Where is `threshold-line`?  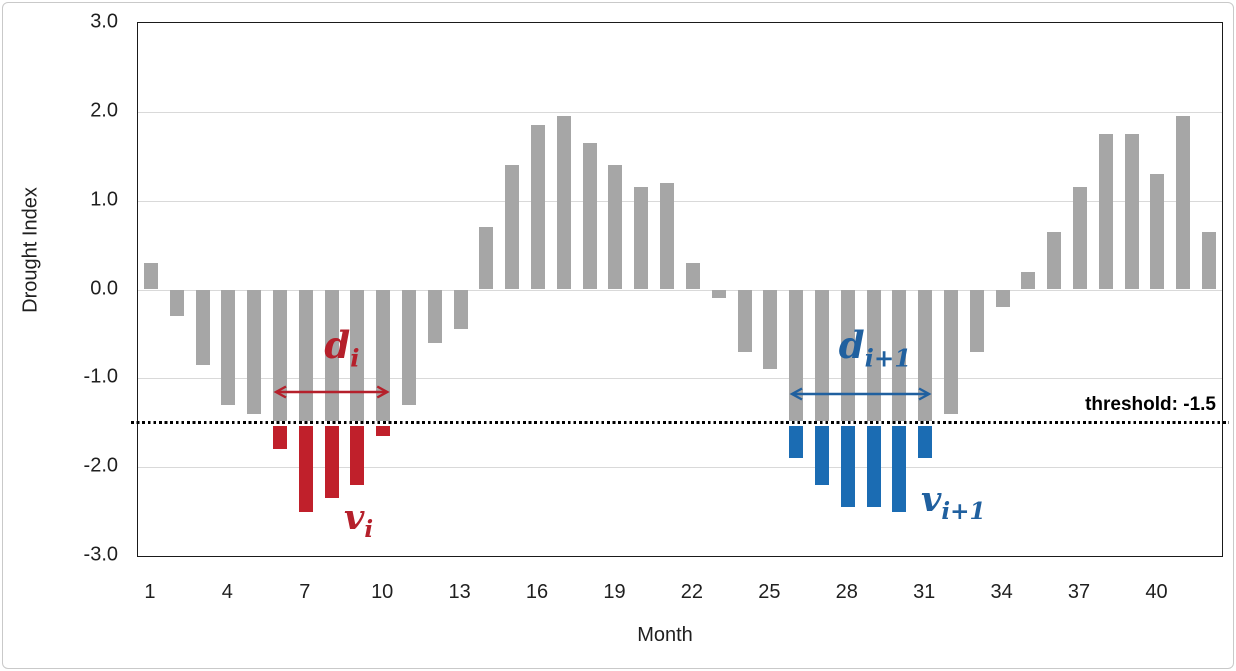 threshold-line is located at coordinates (680, 423).